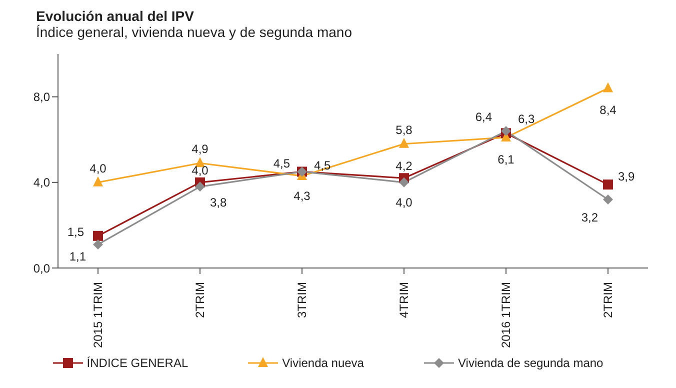 The height and width of the screenshot is (388, 676). I want to click on data-label: 6,1, so click(506, 159).